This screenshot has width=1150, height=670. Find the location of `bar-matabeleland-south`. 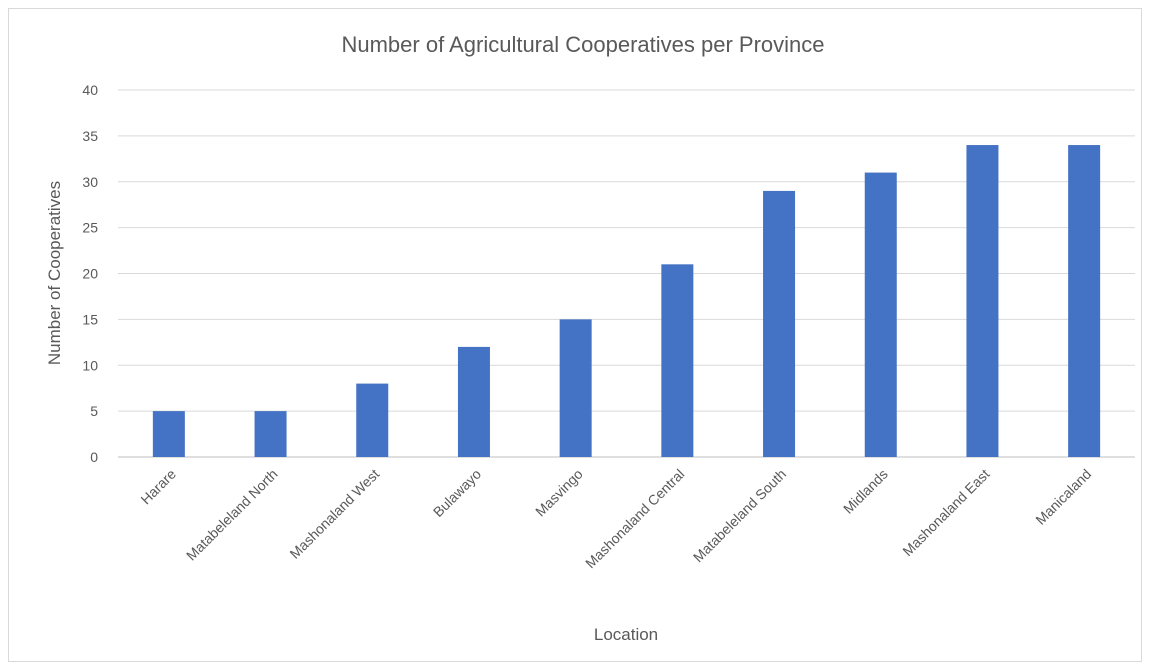

bar-matabeleland-south is located at coordinates (779, 324).